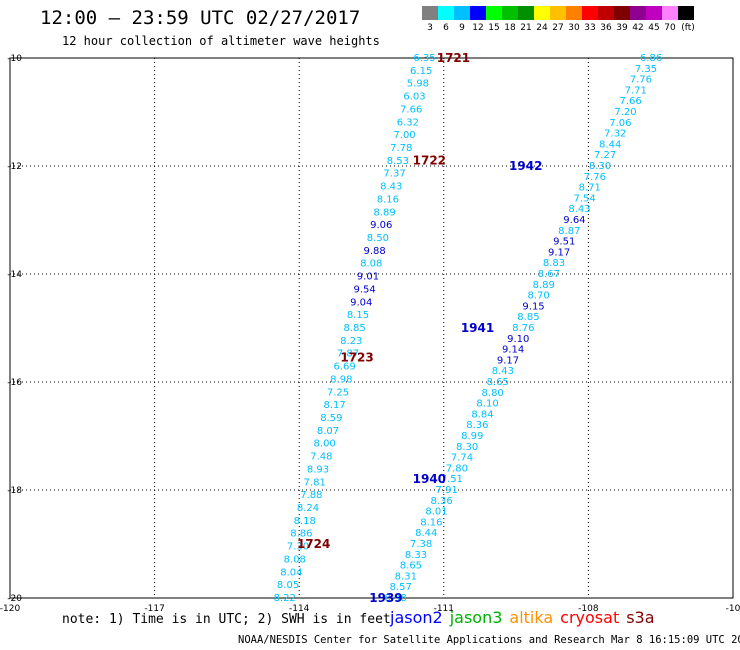 The height and width of the screenshot is (650, 740). What do you see at coordinates (401, 587) in the screenshot?
I see `wave-height-value: 8.57` at bounding box center [401, 587].